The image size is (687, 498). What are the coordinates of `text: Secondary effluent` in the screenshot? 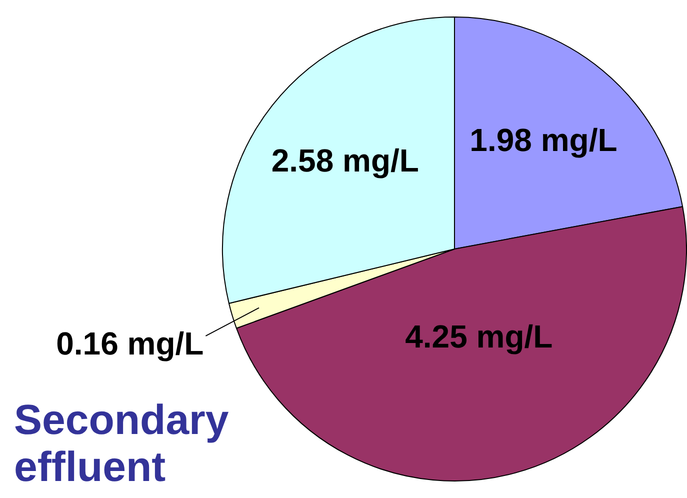 It's located at (122, 443).